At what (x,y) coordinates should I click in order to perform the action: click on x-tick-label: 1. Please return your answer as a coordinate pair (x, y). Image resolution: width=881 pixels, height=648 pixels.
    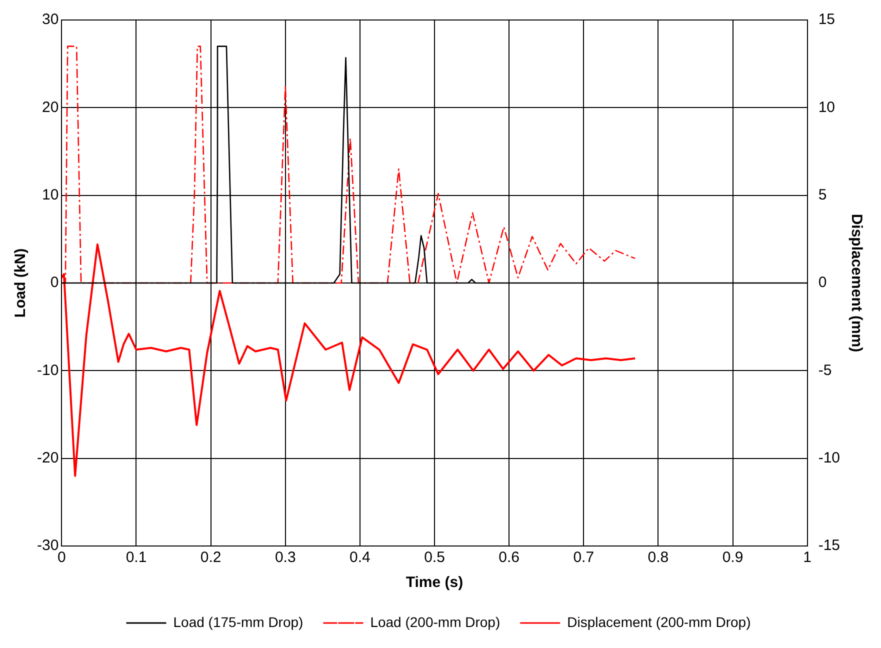
    Looking at the image, I should click on (807, 557).